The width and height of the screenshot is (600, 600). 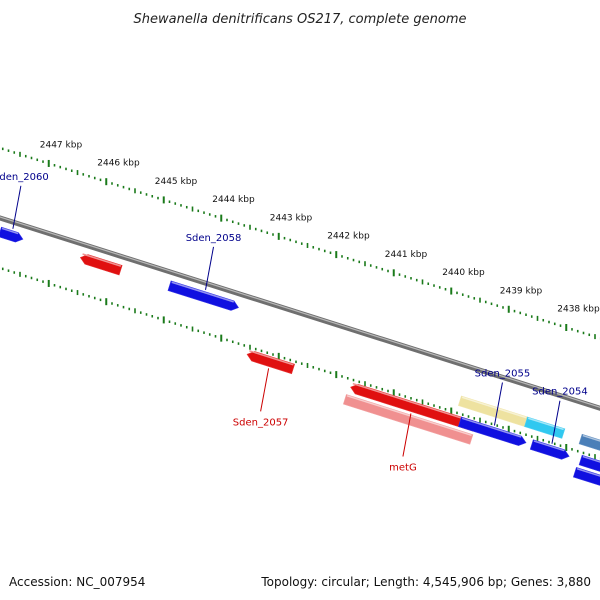 I want to click on gene-sden-2058, so click(x=203, y=295).